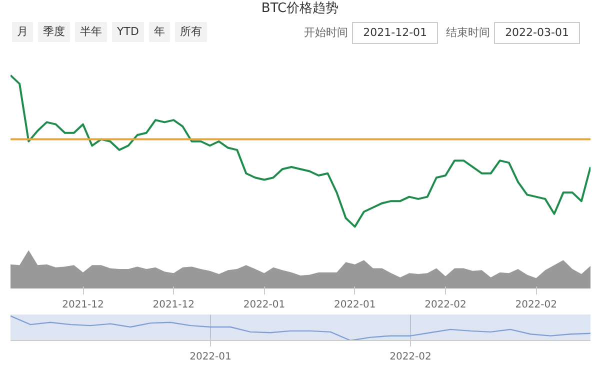 The width and height of the screenshot is (600, 373). What do you see at coordinates (128, 32) in the screenshot?
I see `text: YTD` at bounding box center [128, 32].